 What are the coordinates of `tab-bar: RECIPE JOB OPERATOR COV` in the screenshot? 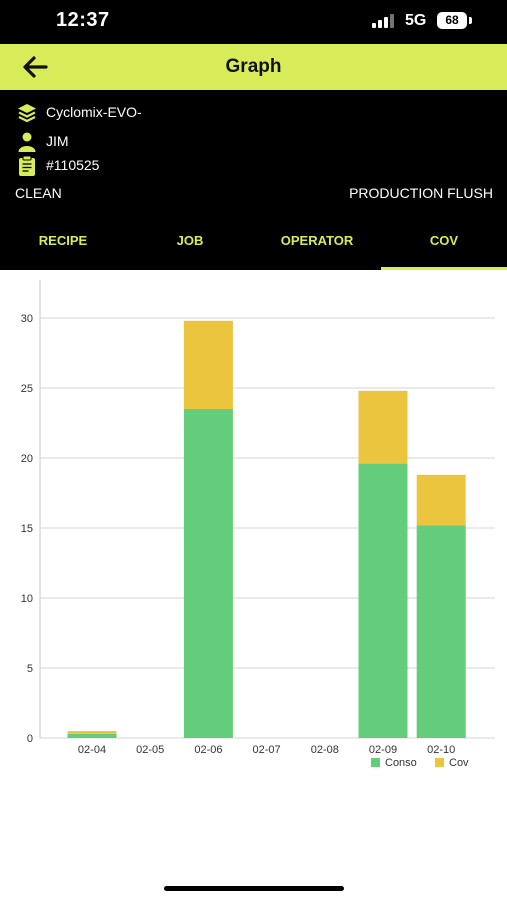 It's located at (253, 244).